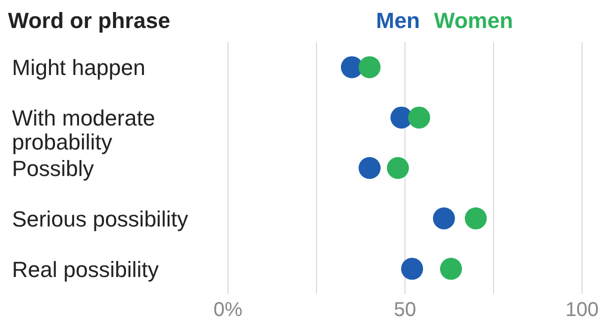 The image size is (600, 334). Describe the element at coordinates (100, 218) in the screenshot. I see `y-tick-label: Serious possibility` at that location.